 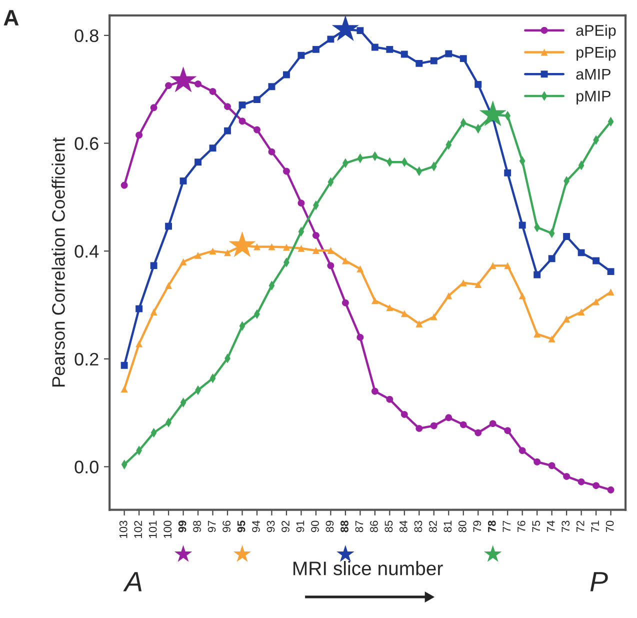 I want to click on x-tick-label: 94, so click(x=256, y=526).